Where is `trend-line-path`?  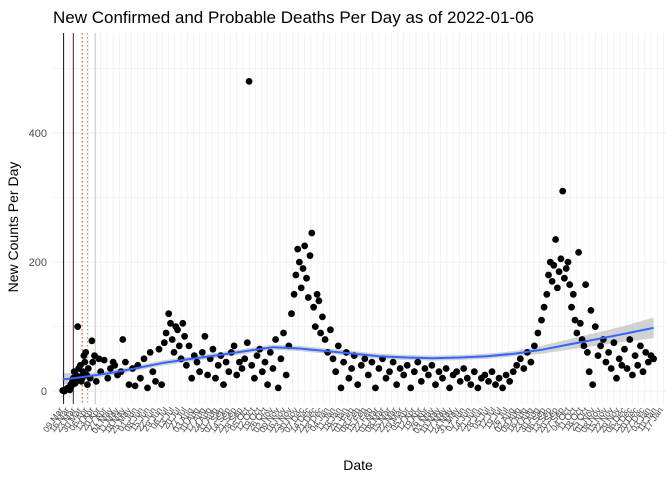
trend-line-path is located at coordinates (358, 353).